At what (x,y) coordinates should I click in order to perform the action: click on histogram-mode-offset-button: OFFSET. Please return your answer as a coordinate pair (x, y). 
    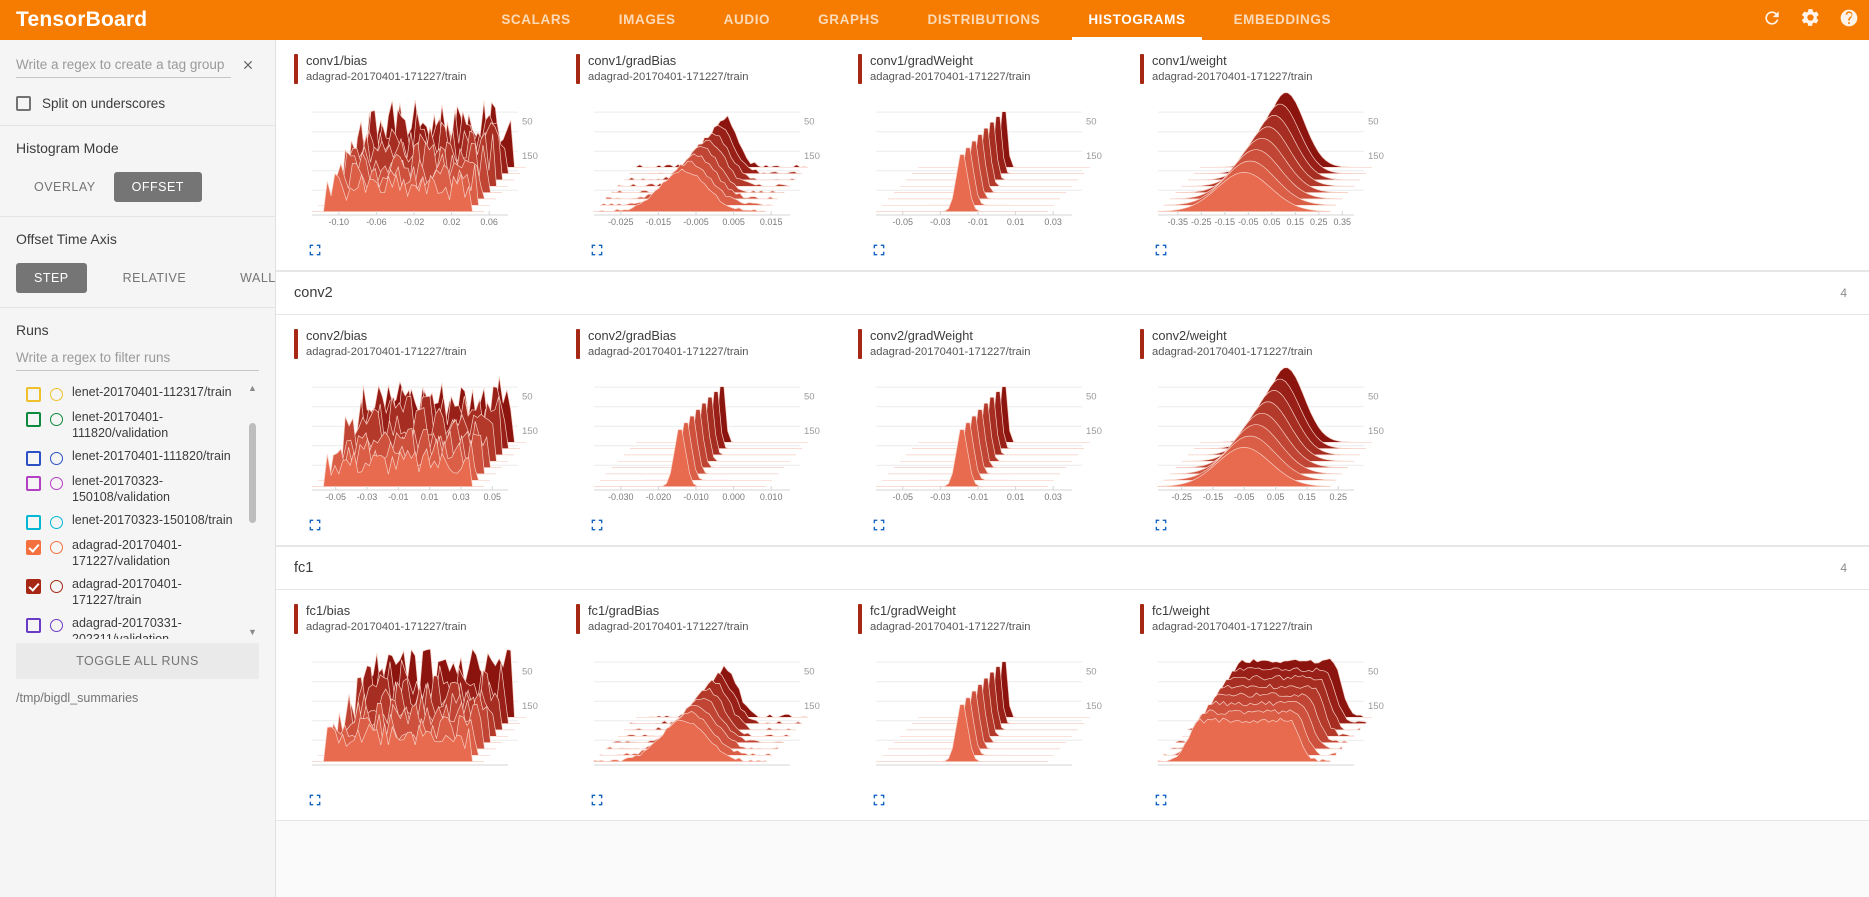
    Looking at the image, I should click on (157, 187).